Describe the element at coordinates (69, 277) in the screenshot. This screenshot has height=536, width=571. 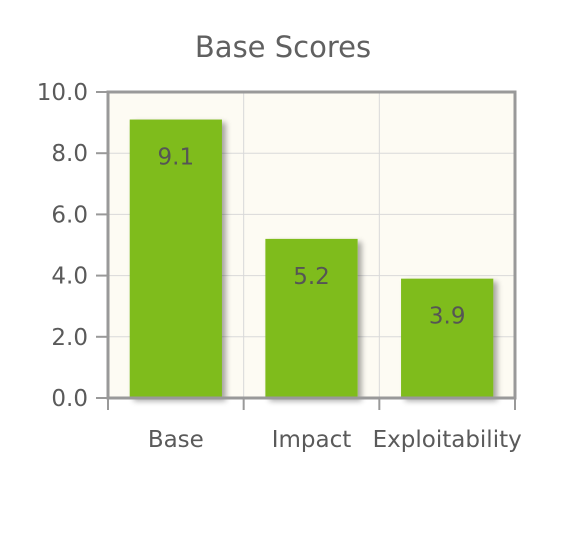
I see `y-tick-label: 4.0` at that location.